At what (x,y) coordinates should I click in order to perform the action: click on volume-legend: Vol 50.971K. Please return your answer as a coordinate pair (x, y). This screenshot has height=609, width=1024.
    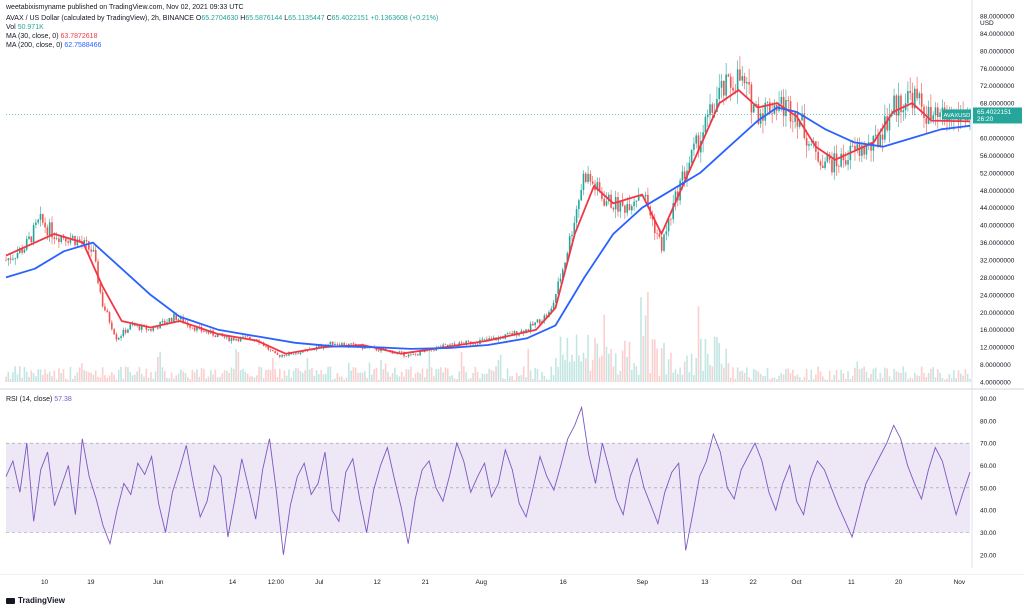
    Looking at the image, I should click on (25, 27).